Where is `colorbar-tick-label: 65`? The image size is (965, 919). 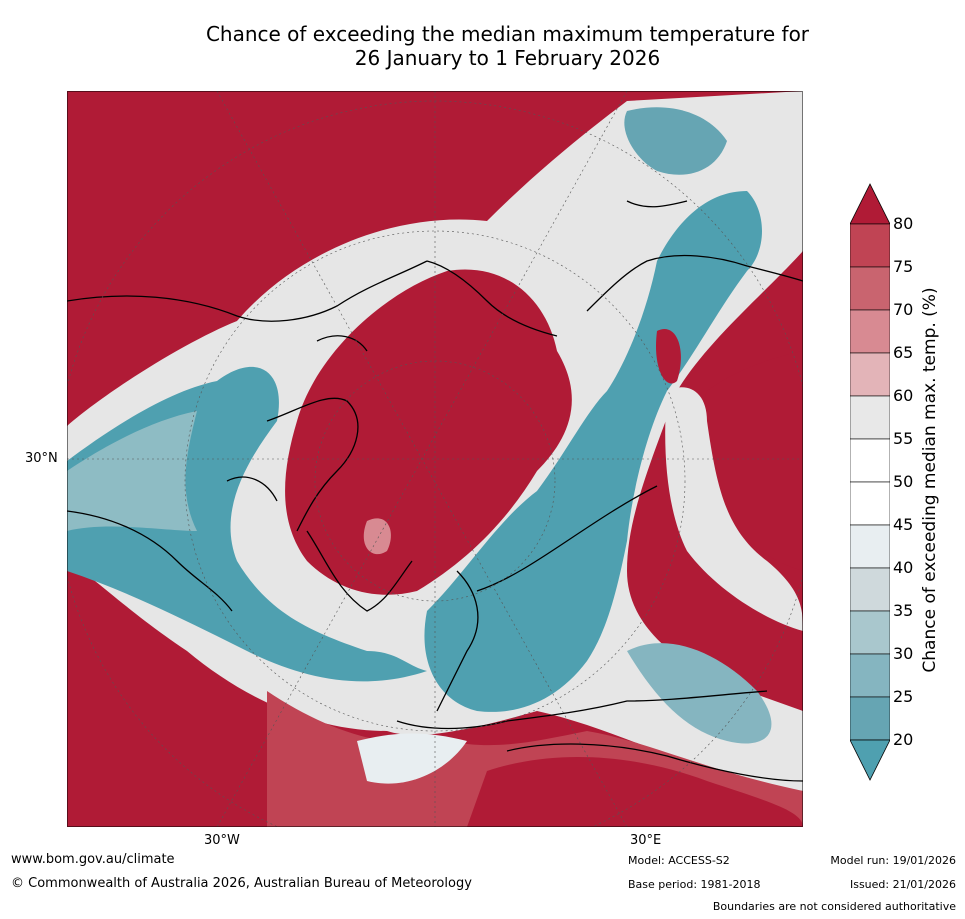
colorbar-tick-label: 65 is located at coordinates (903, 352).